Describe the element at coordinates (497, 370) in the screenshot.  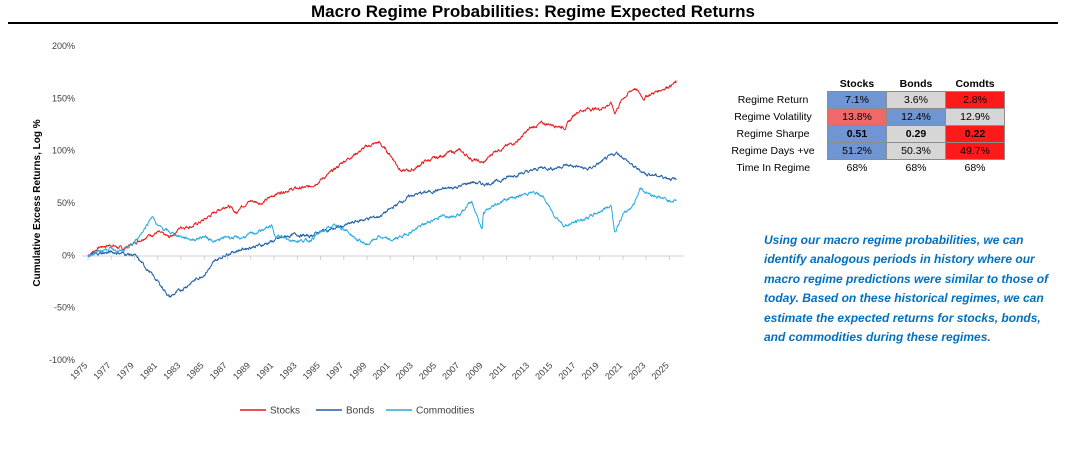
I see `x-tick-label: 2011` at that location.